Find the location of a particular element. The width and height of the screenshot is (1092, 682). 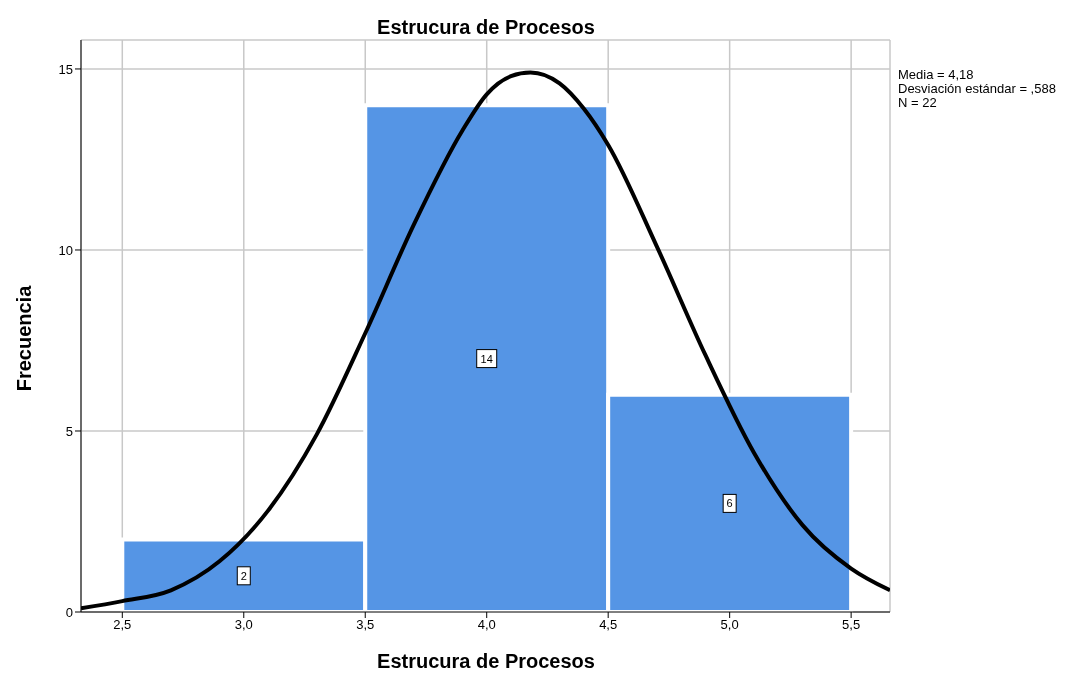

chart-title: Estrucura de Procesos is located at coordinates (486, 27).